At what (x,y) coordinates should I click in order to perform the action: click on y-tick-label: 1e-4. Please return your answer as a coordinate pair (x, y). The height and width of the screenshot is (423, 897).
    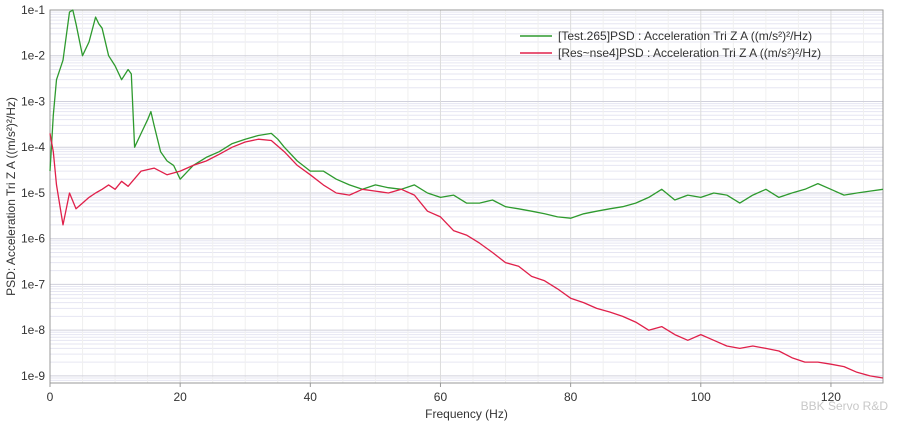
    Looking at the image, I should click on (33, 147).